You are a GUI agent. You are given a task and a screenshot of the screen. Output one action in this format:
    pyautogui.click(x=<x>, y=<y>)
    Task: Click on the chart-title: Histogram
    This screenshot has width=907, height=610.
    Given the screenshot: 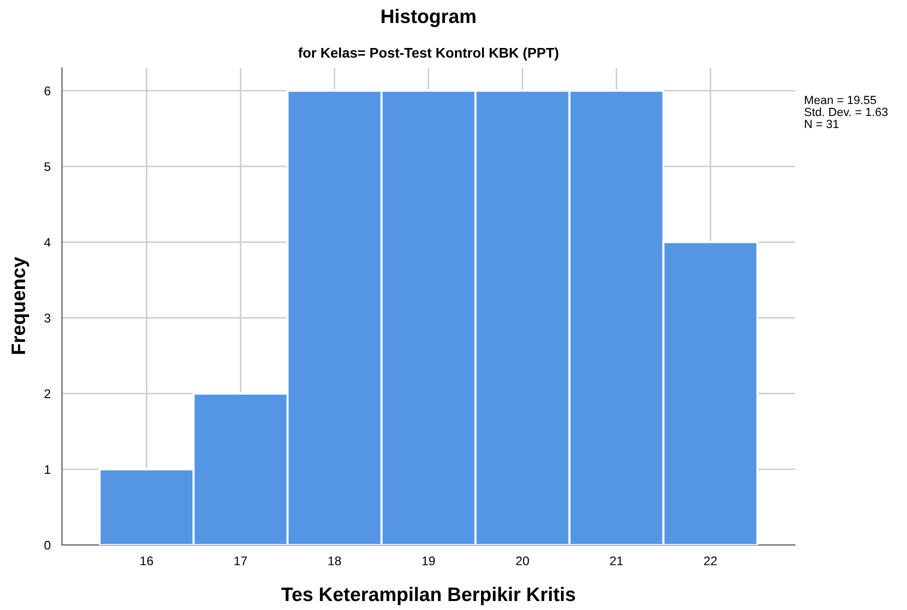 What is the action you would take?
    pyautogui.click(x=429, y=18)
    